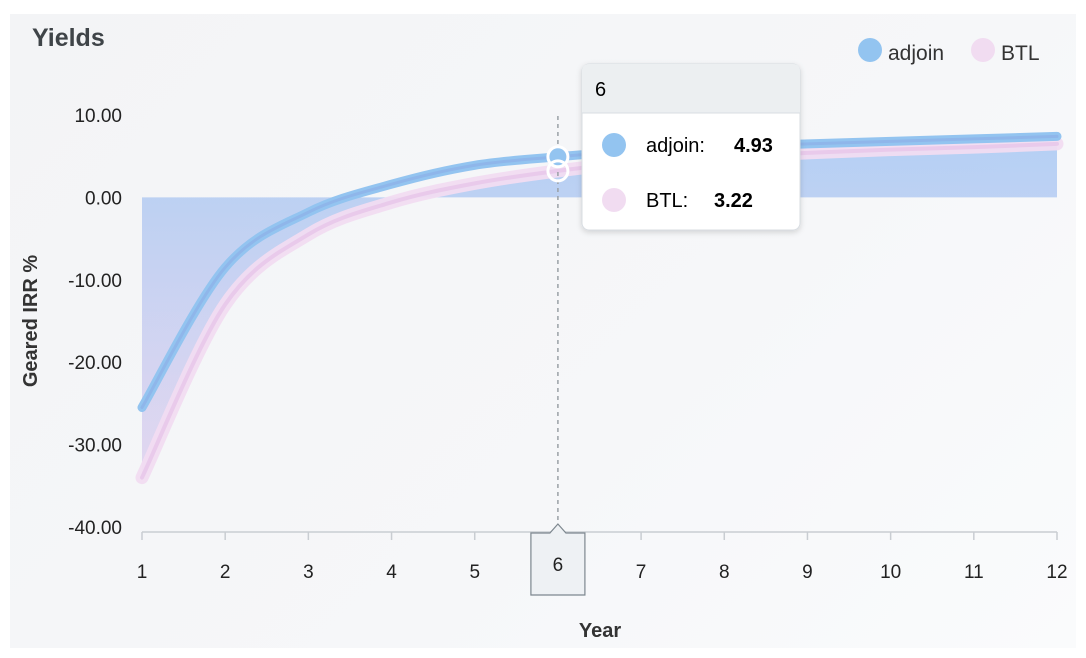 The width and height of the screenshot is (1086, 658). What do you see at coordinates (724, 572) in the screenshot?
I see `x-tick-label: 8` at bounding box center [724, 572].